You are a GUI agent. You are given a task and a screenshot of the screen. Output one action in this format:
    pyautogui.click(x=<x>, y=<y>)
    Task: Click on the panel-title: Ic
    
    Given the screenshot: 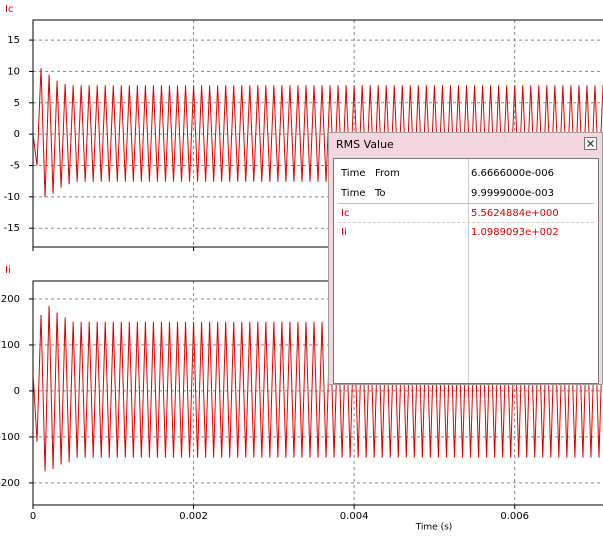 What is the action you would take?
    pyautogui.click(x=9, y=9)
    